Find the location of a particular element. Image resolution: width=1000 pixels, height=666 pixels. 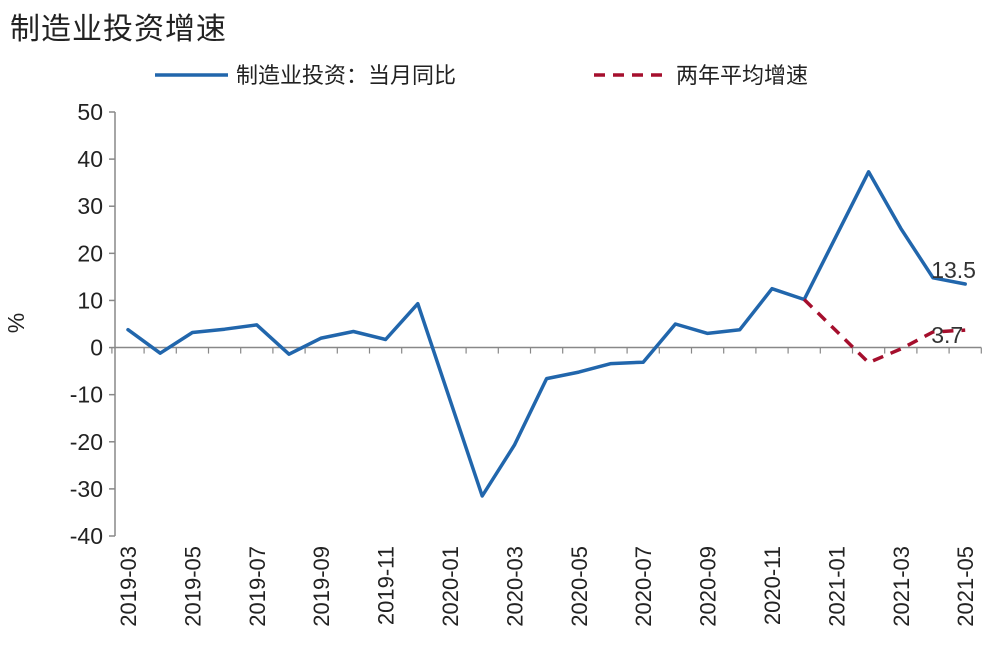

y-tick-label: 40 is located at coordinates (90, 159).